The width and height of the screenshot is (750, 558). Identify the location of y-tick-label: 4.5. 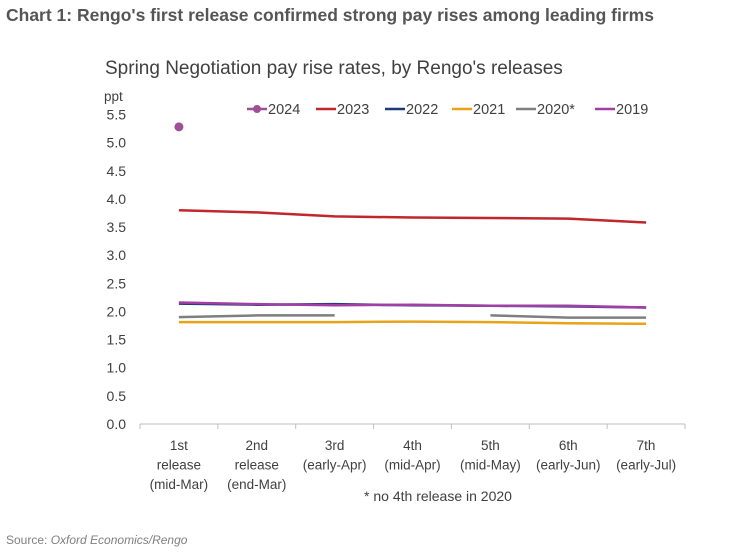
(117, 171).